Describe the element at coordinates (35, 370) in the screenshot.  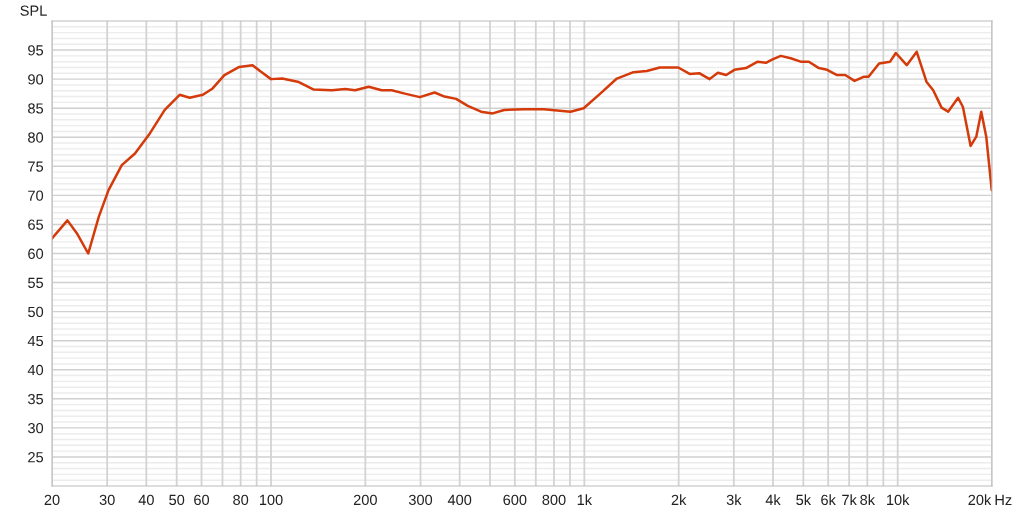
I see `y-tick-label: 40` at that location.